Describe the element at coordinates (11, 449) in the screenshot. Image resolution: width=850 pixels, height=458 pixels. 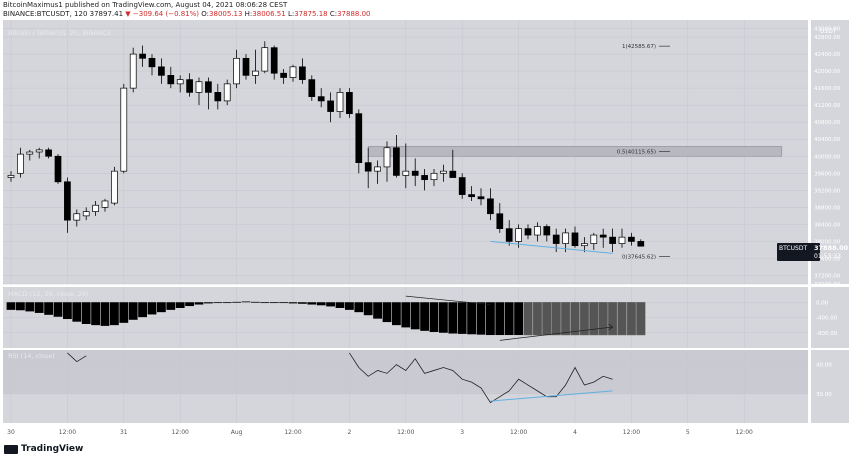
I see `tradingview-mark-icon` at that location.